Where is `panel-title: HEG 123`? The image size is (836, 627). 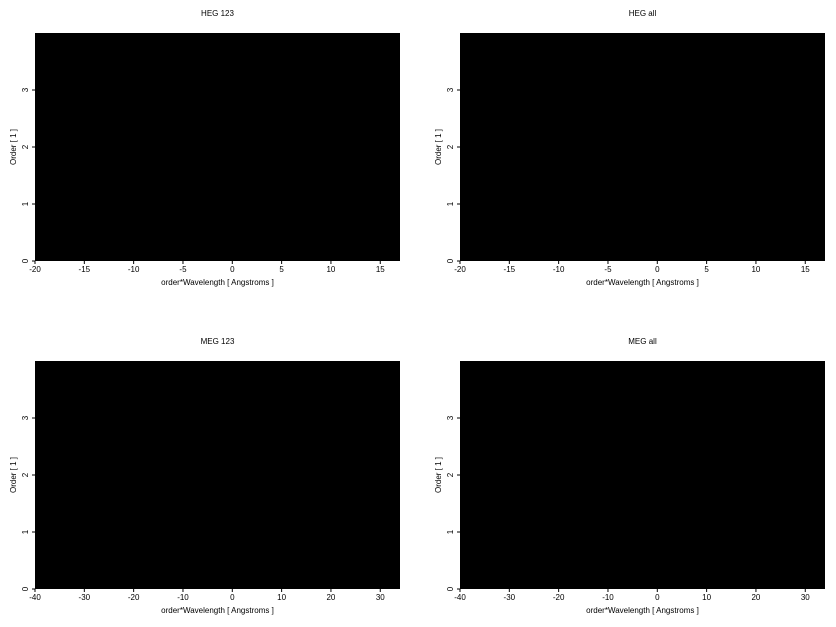 panel-title: HEG 123 is located at coordinates (217, 13).